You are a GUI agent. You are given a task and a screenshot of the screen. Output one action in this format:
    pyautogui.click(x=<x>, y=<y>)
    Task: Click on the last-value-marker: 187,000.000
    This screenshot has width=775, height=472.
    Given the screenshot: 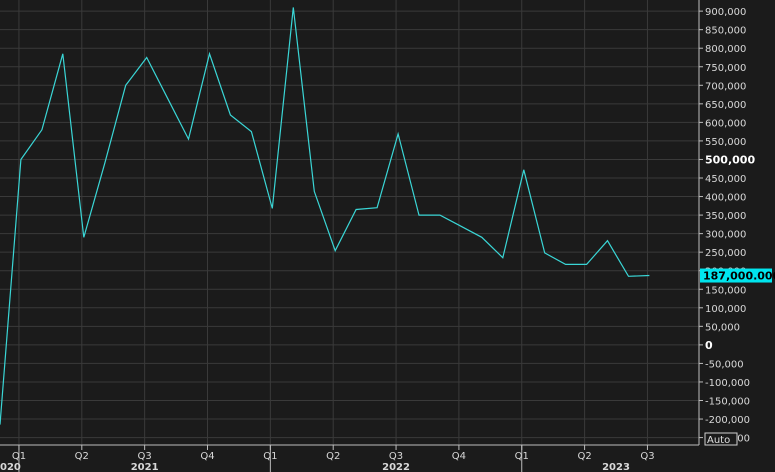 What is the action you would take?
    pyautogui.click(x=737, y=275)
    